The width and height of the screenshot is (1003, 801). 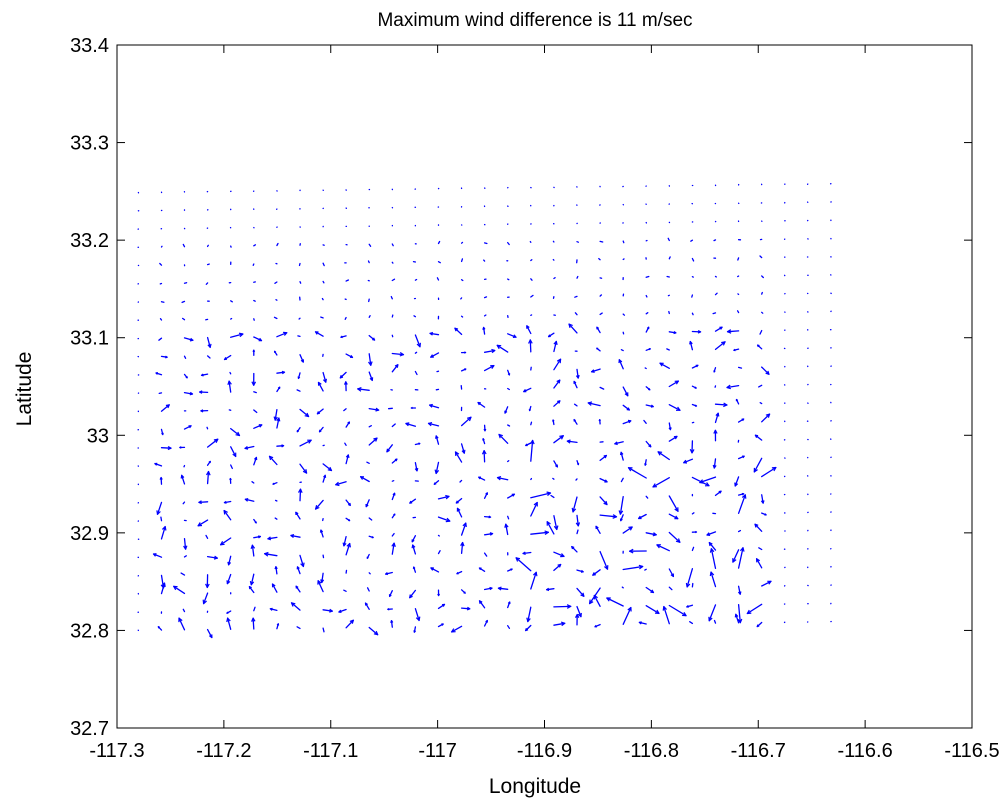 What do you see at coordinates (865, 751) in the screenshot?
I see `x-tick-label: -116.6` at bounding box center [865, 751].